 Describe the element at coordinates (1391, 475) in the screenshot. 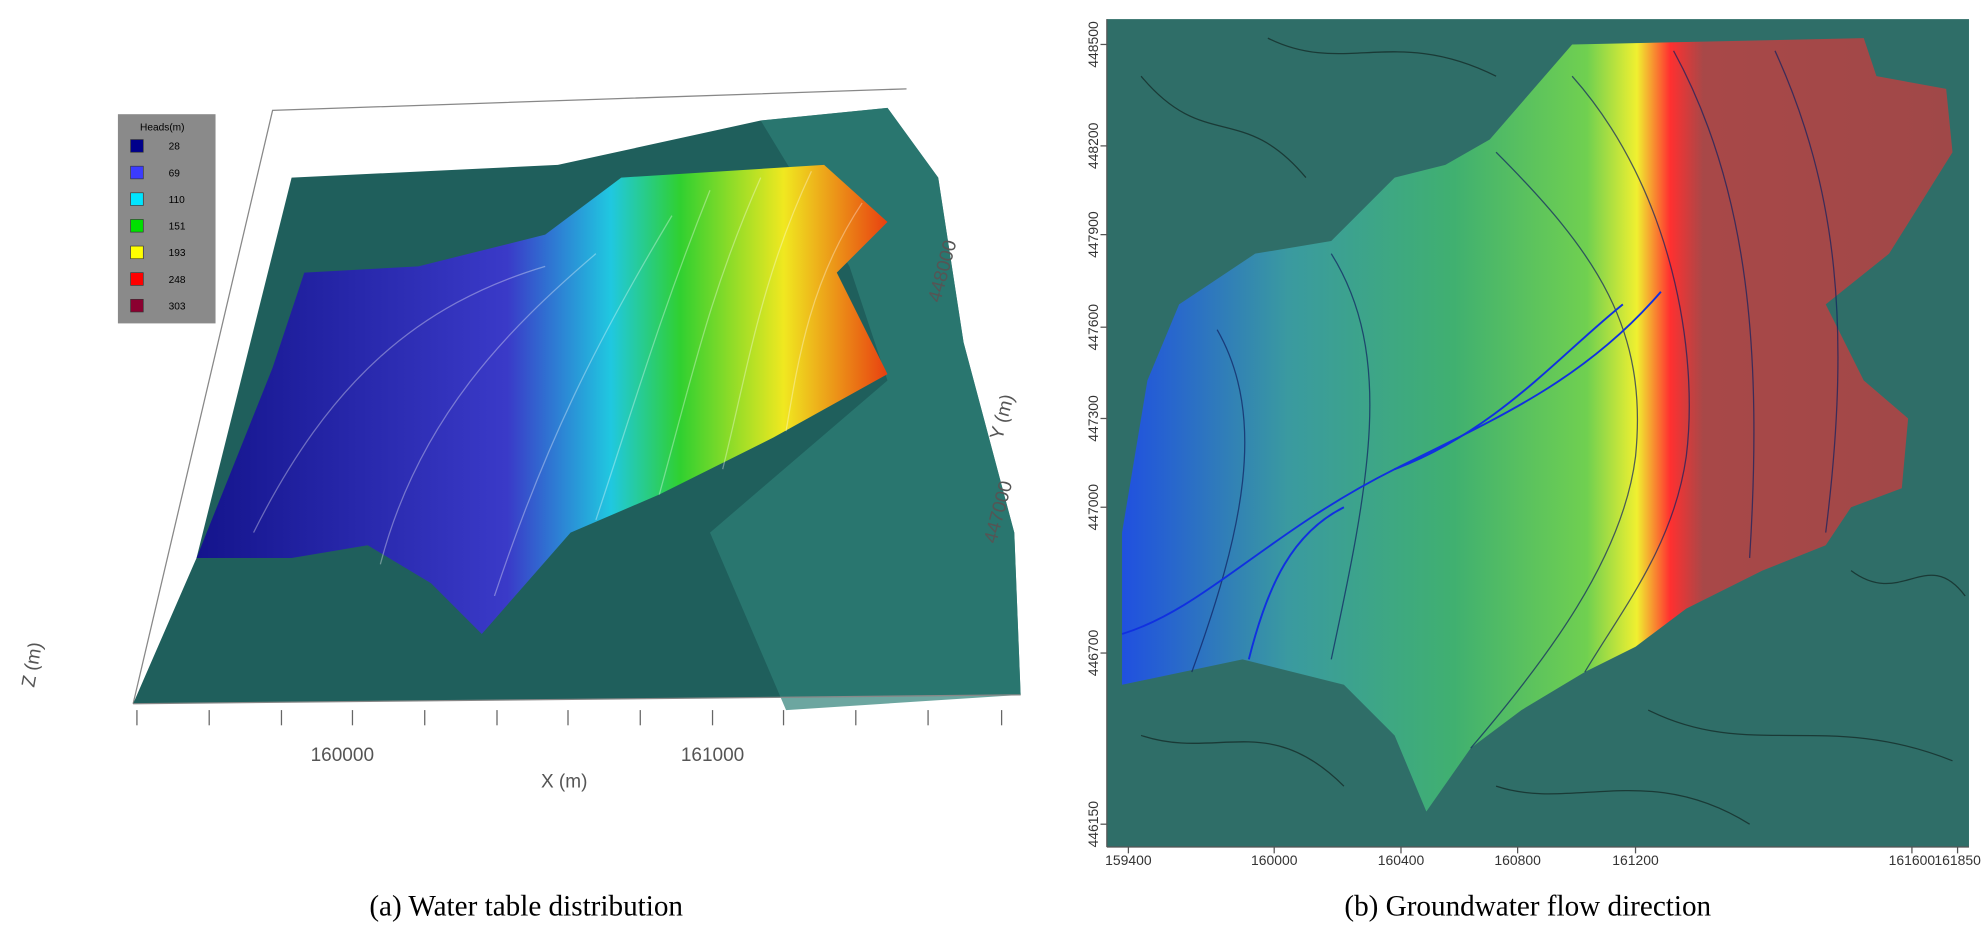

I see `streams` at that location.